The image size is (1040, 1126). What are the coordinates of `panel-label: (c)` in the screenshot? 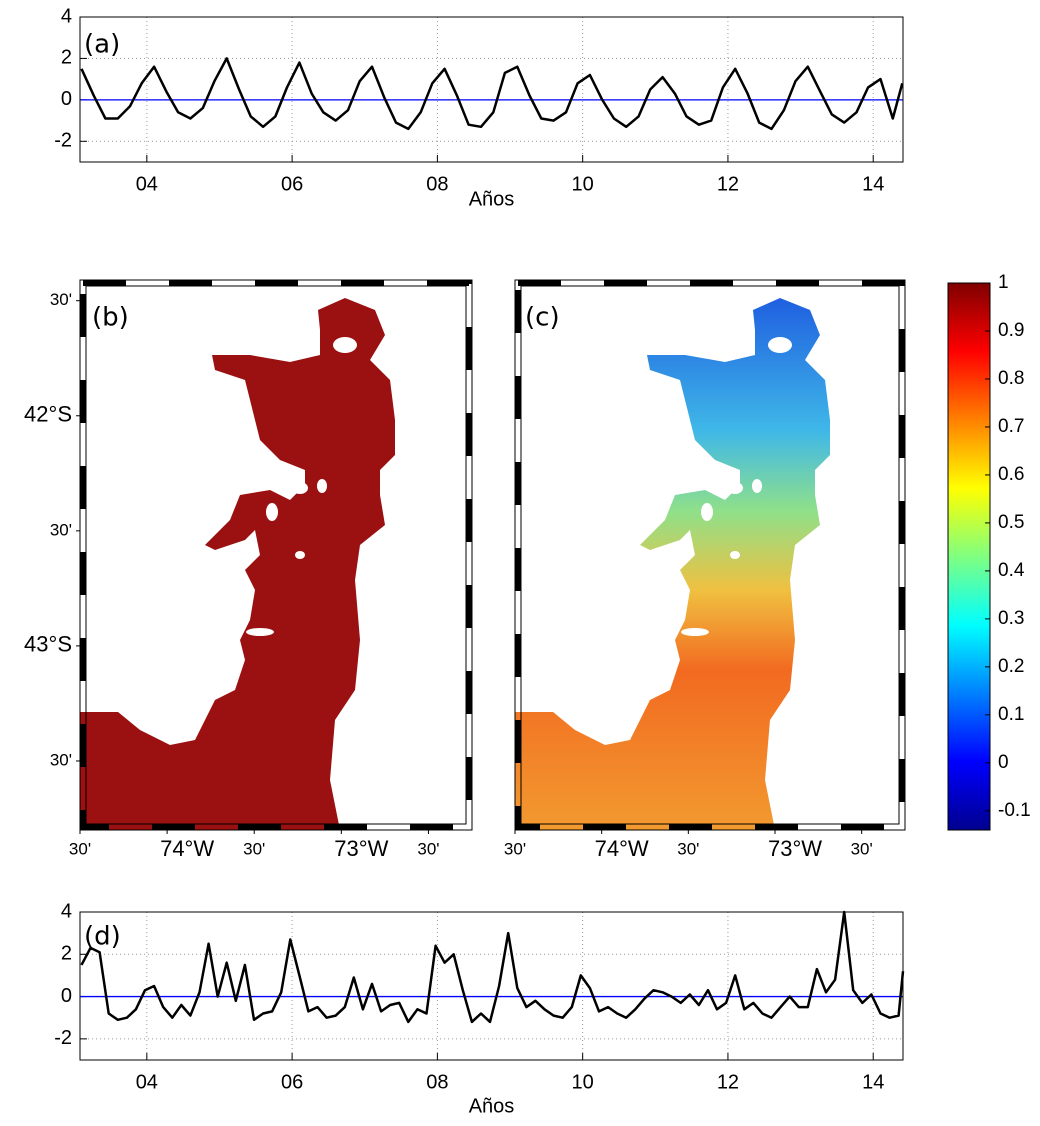 It's located at (542, 318).